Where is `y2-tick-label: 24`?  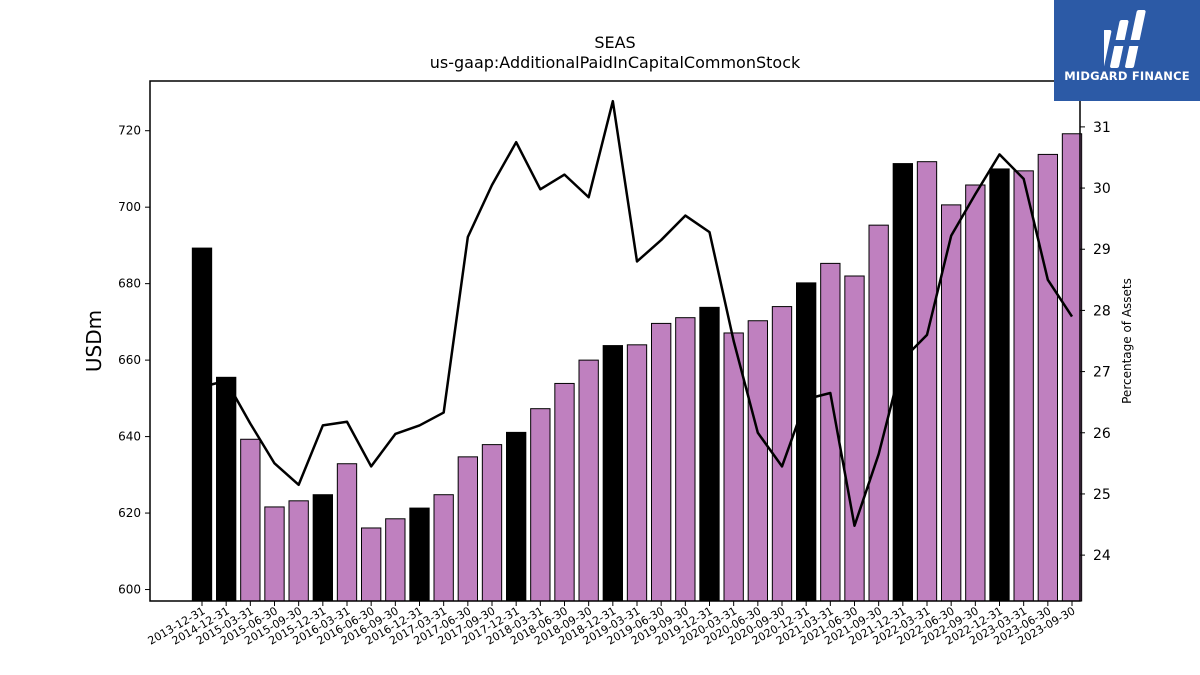 y2-tick-label: 24 is located at coordinates (1102, 556).